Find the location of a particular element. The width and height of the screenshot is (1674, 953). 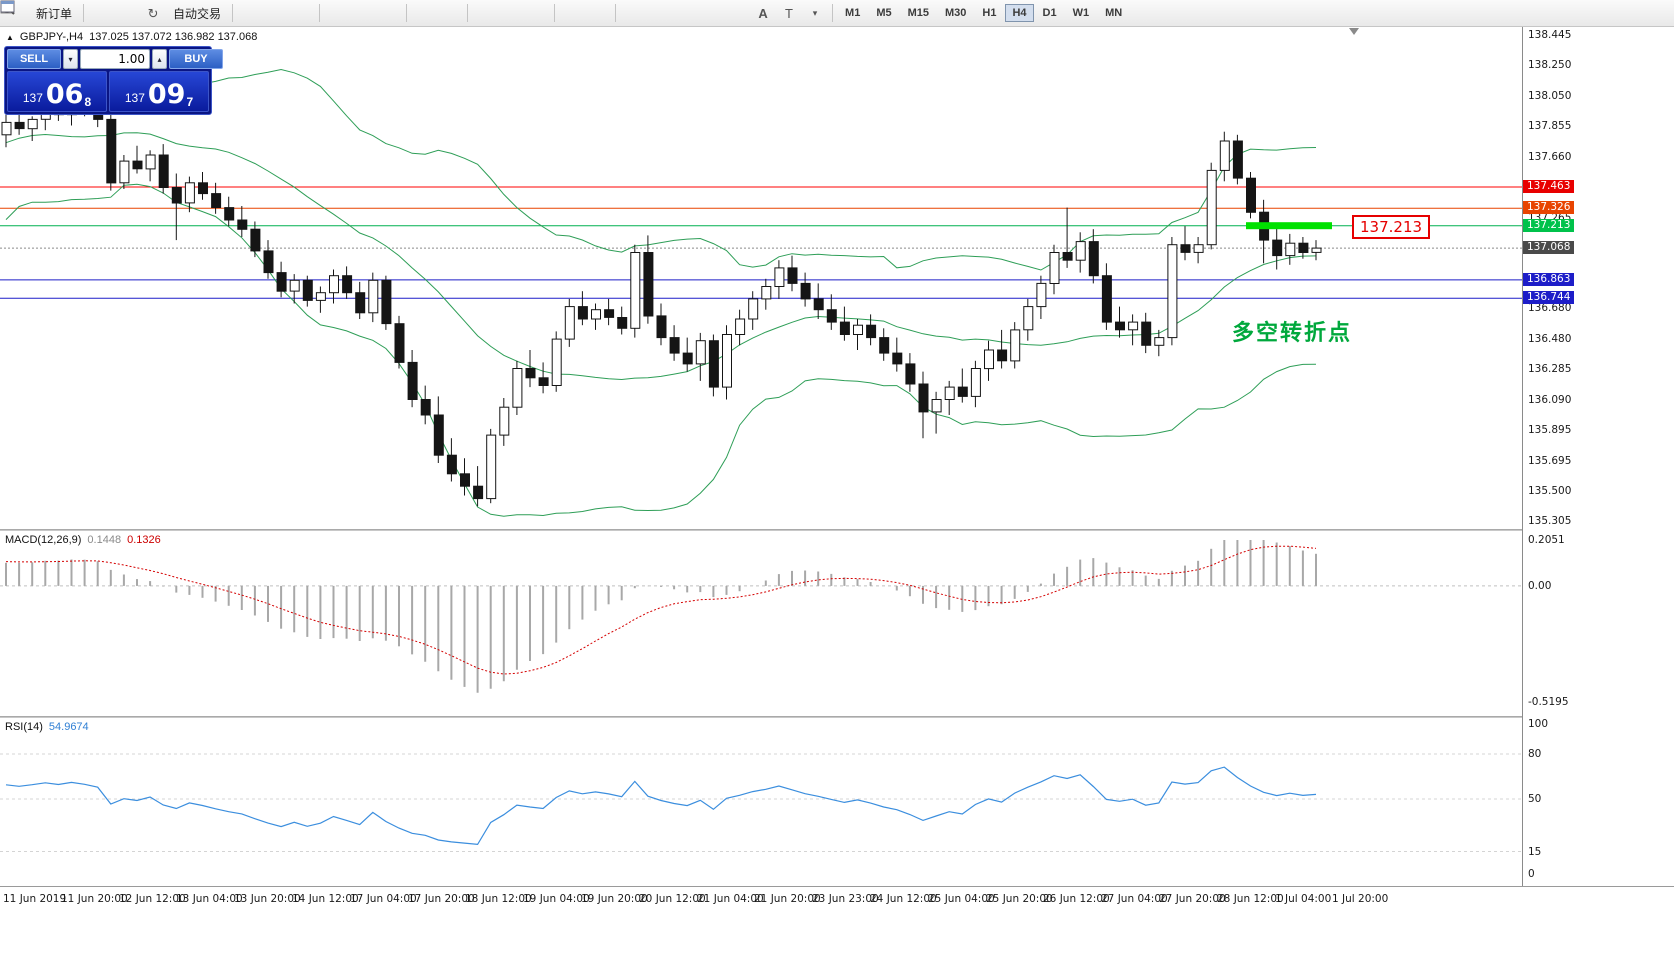

zoom-out-icon is located at coordinates (188, 13).